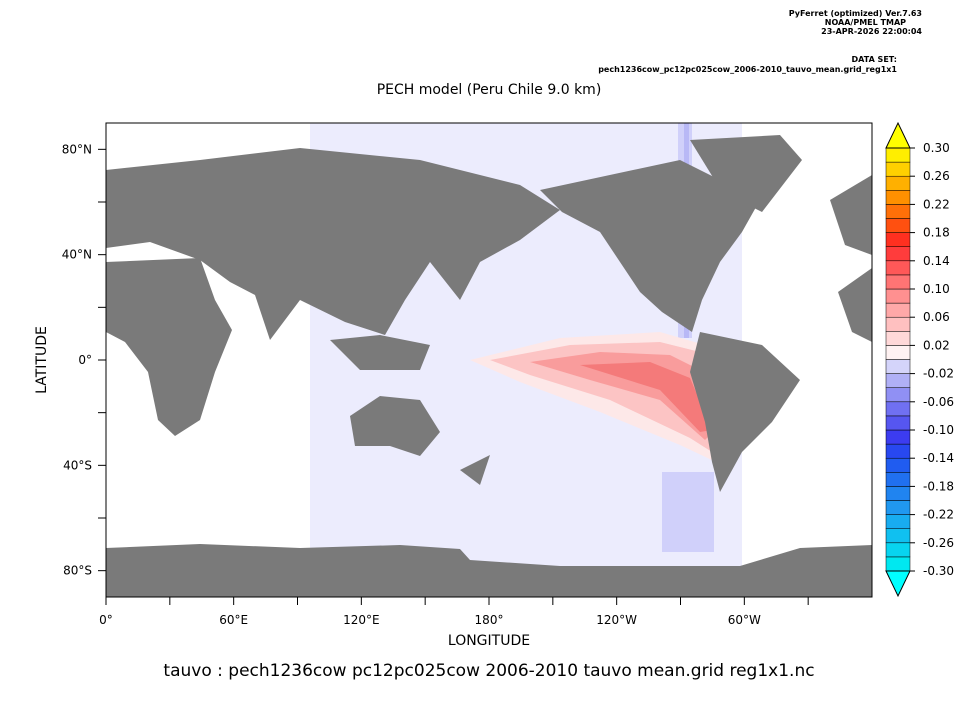 The image size is (961, 720). Describe the element at coordinates (936, 148) in the screenshot. I see `colorbar-label: 0.30` at that location.